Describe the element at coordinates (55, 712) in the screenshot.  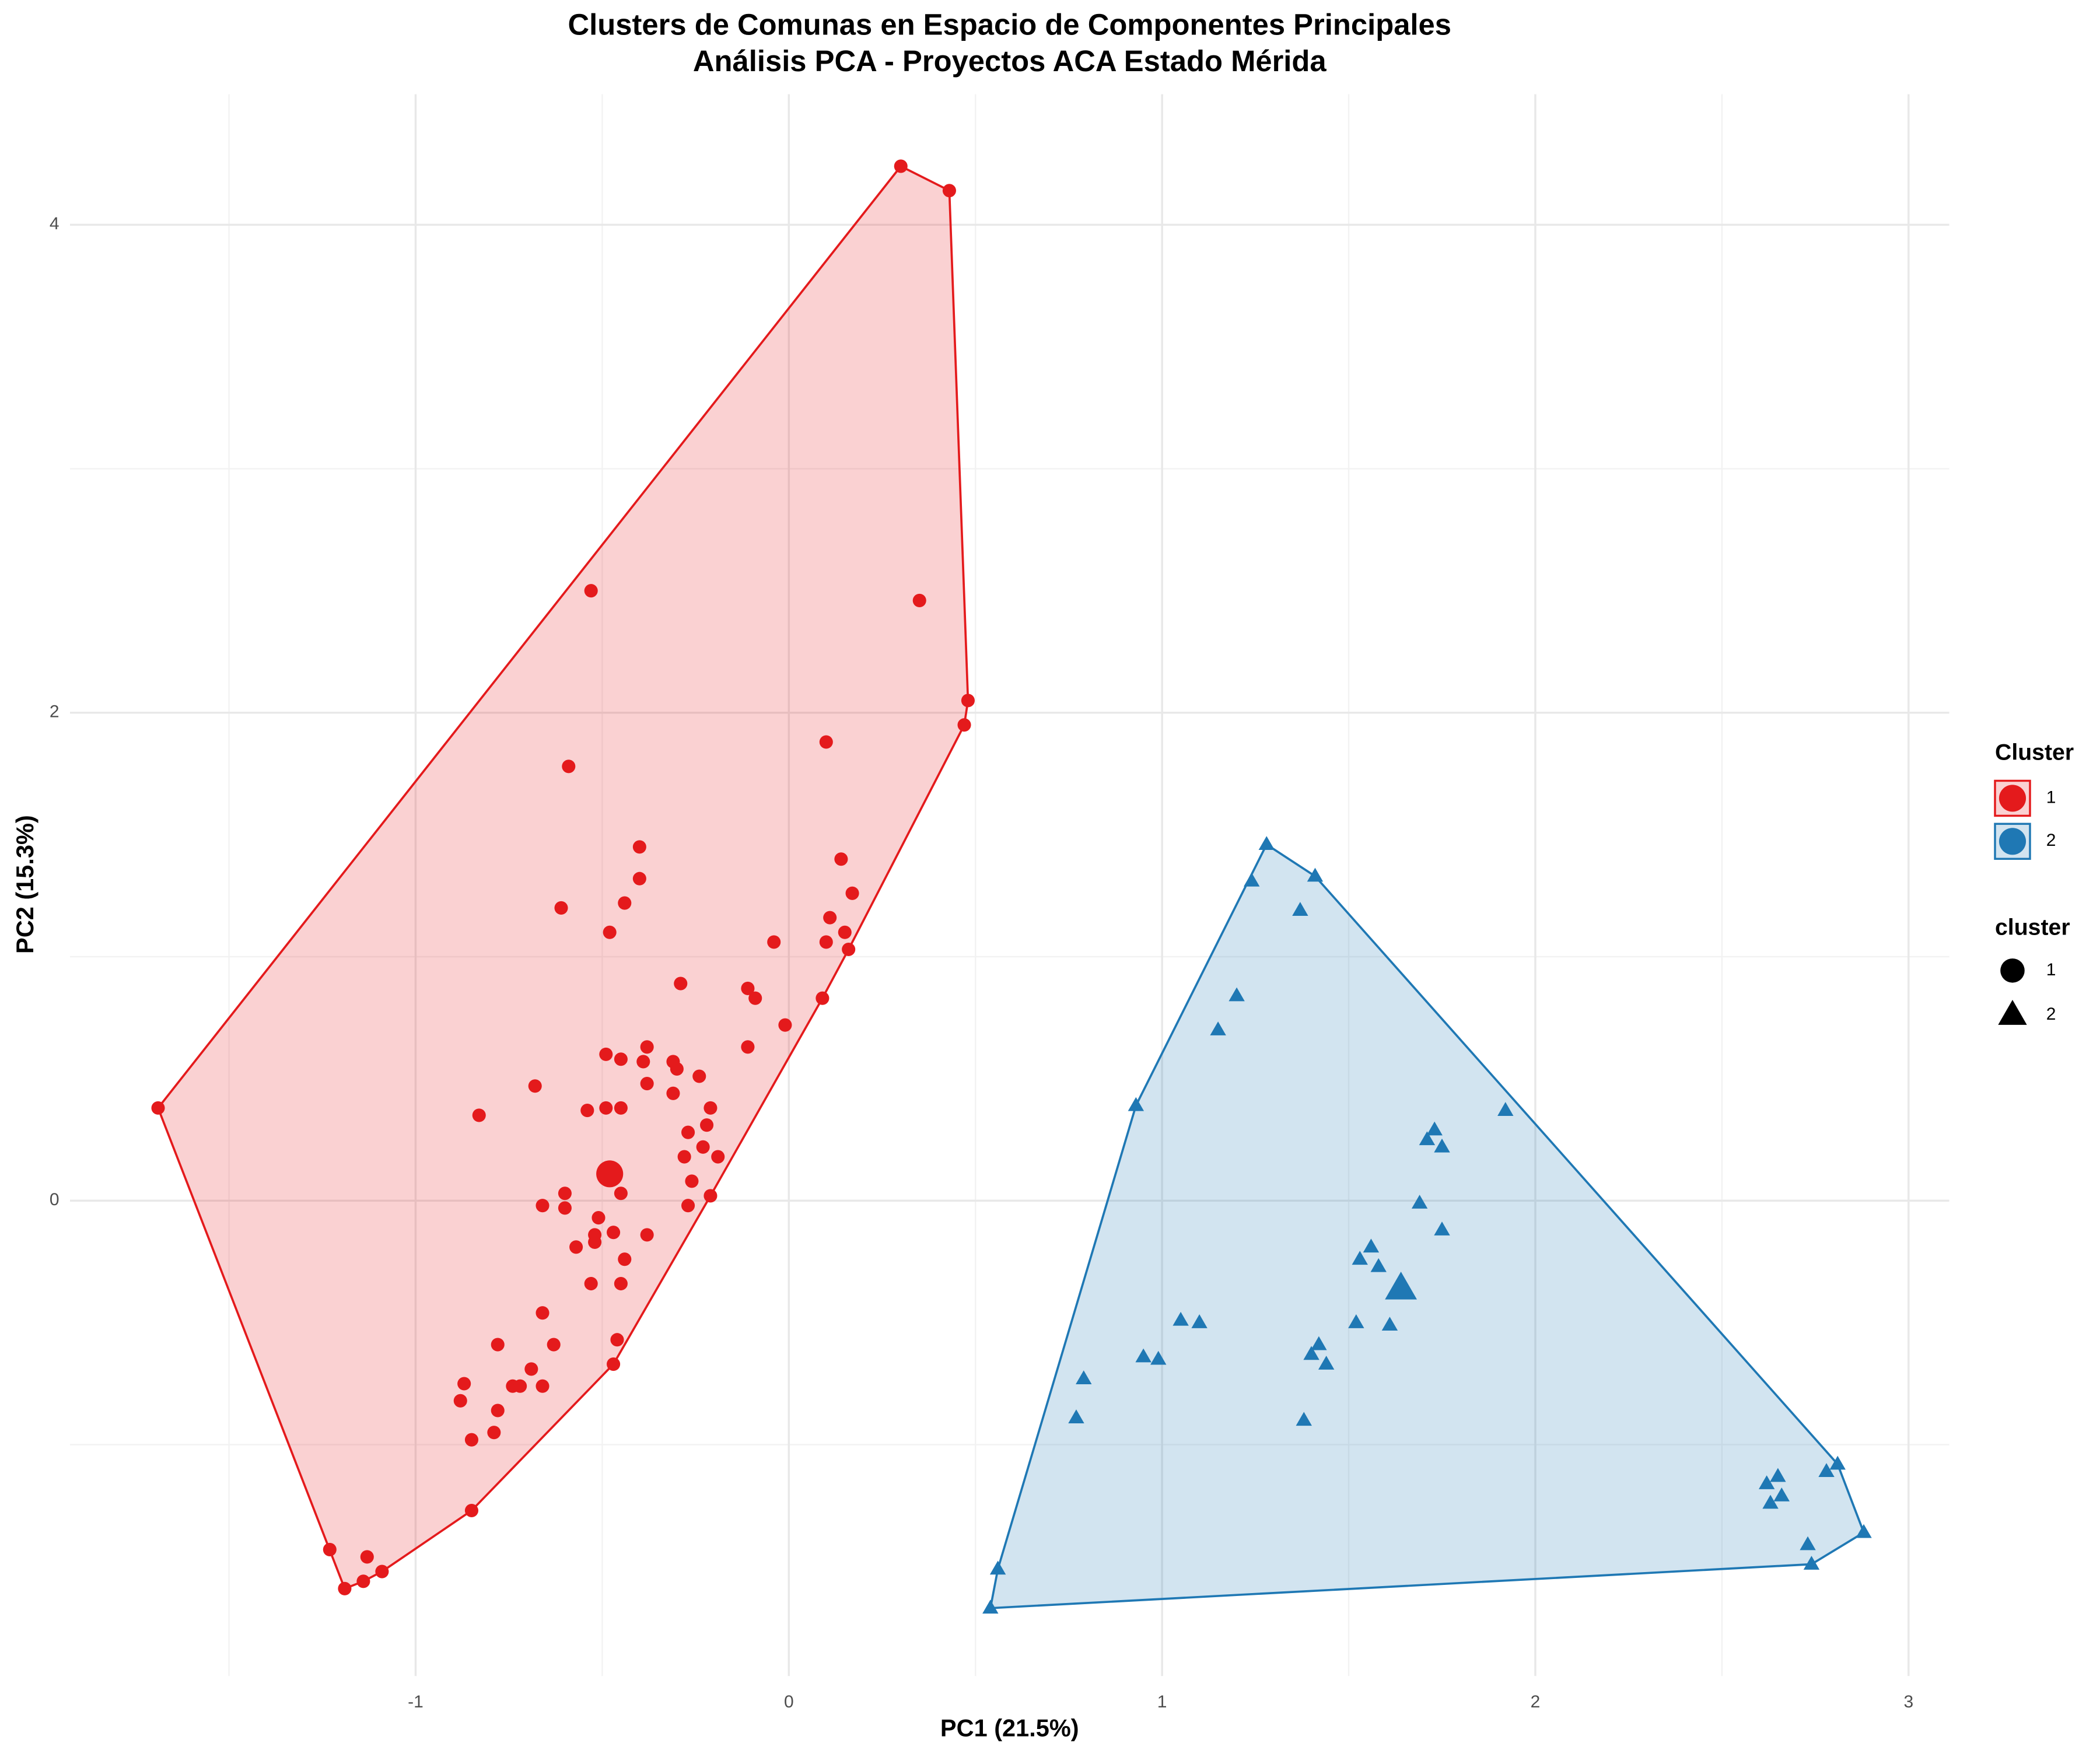
I see `y-tick-label: 2` at that location.